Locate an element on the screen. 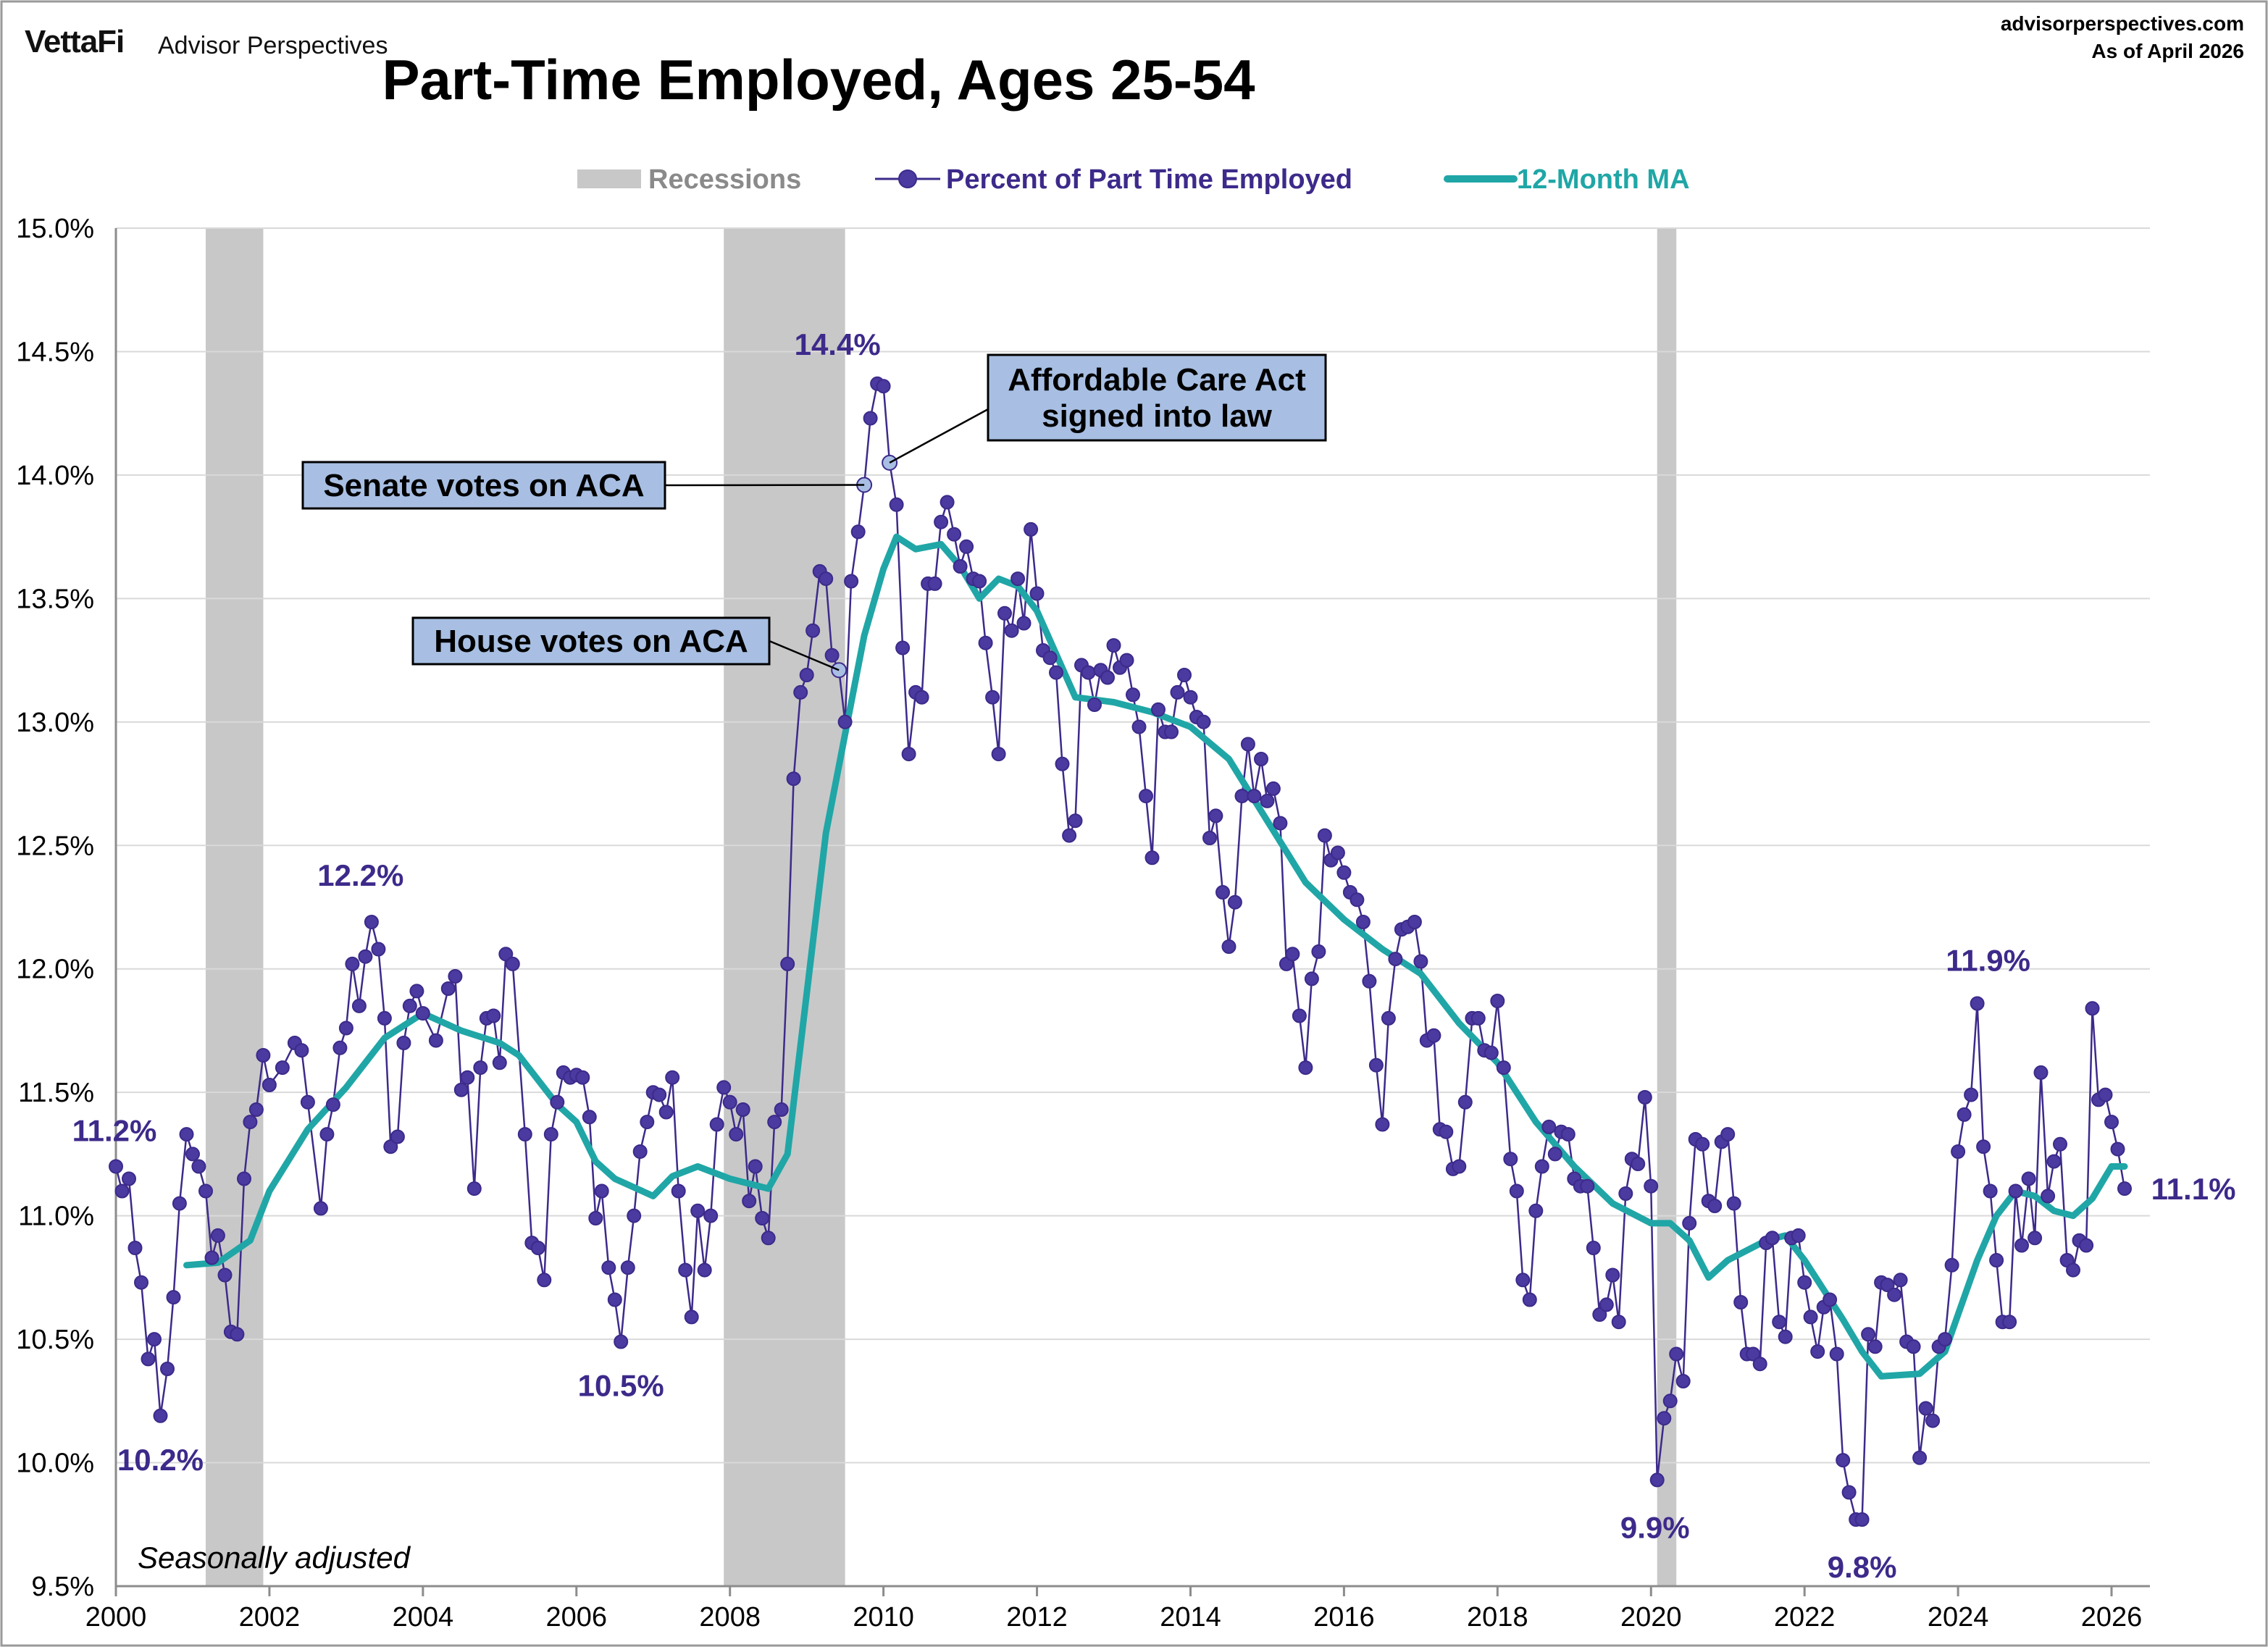  x-tick-label: 2006 is located at coordinates (577, 1618).